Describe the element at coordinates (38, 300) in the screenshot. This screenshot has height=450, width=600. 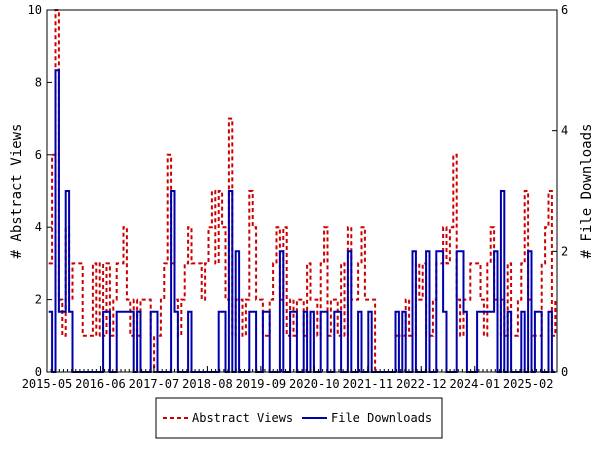
I see `left-tick-label: 2` at that location.